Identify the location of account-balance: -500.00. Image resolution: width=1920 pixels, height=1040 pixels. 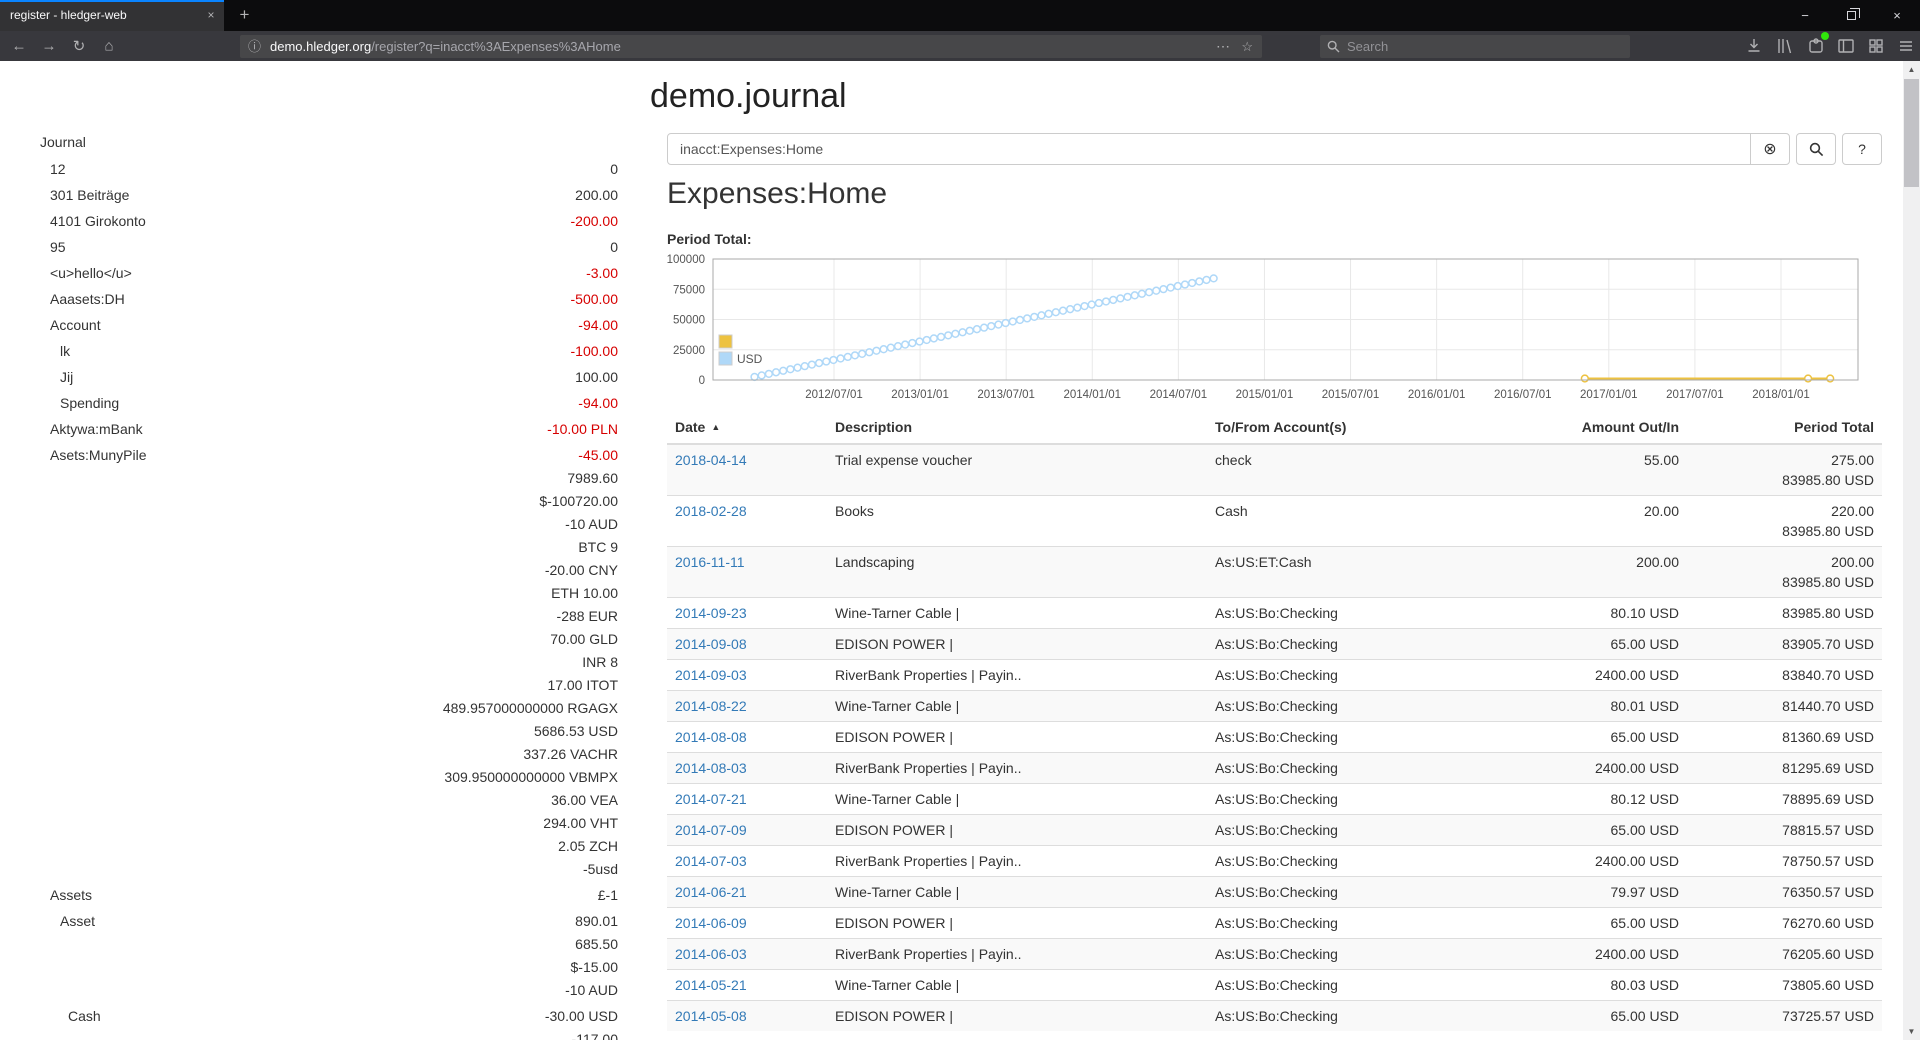
(594, 299).